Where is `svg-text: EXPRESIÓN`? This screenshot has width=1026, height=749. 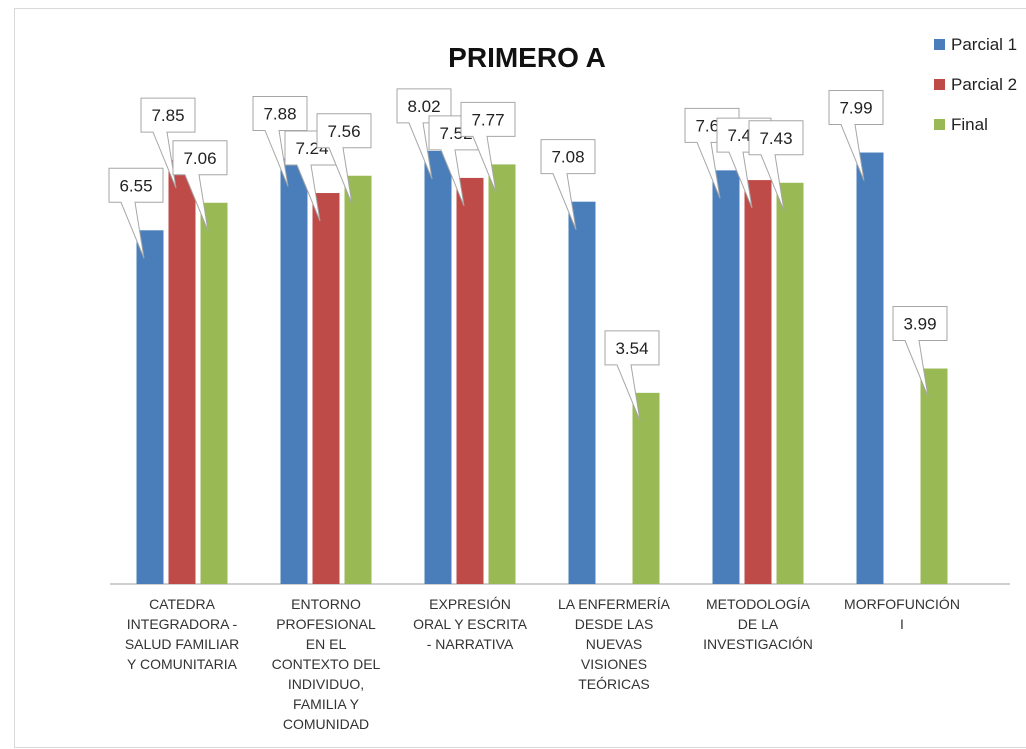
svg-text: EXPRESIÓN is located at coordinates (470, 604).